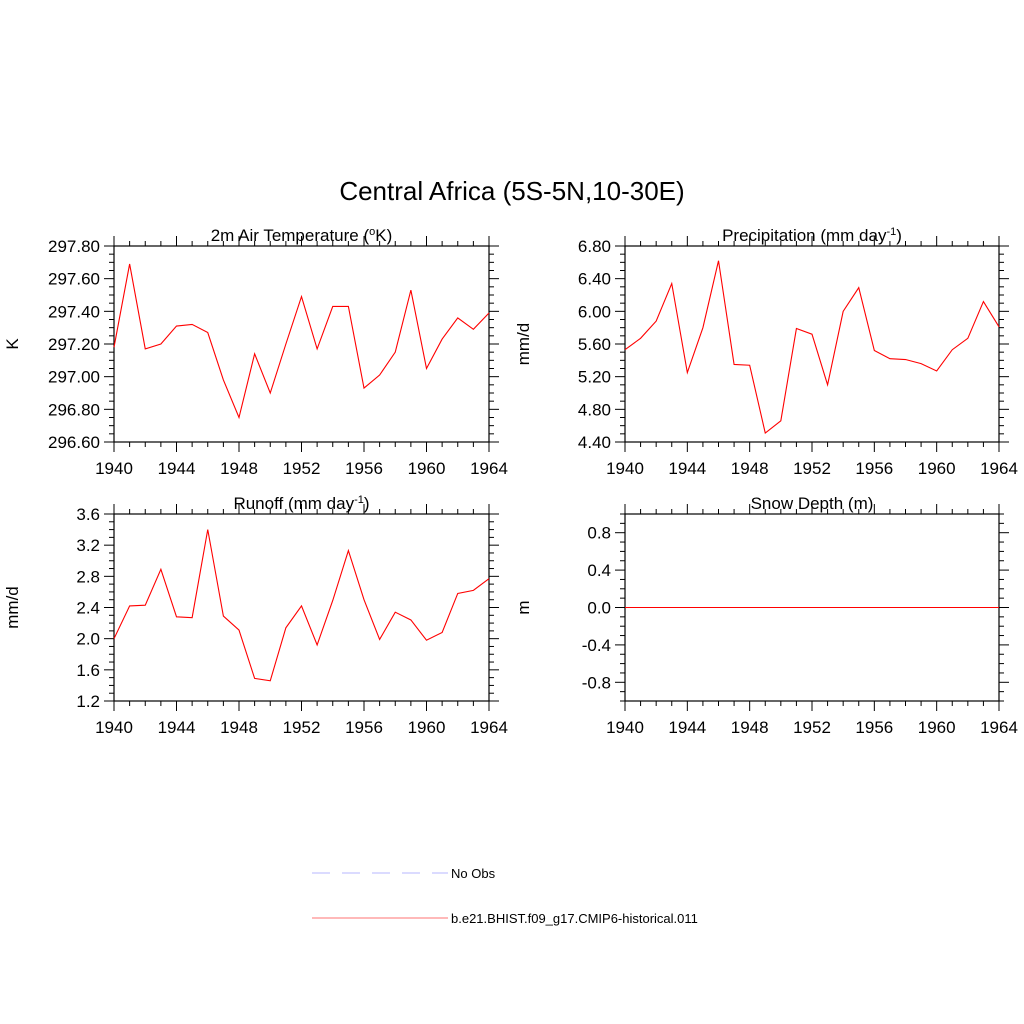 This screenshot has width=1024, height=1024. What do you see at coordinates (594, 279) in the screenshot?
I see `y-tick-label: 6.40` at bounding box center [594, 279].